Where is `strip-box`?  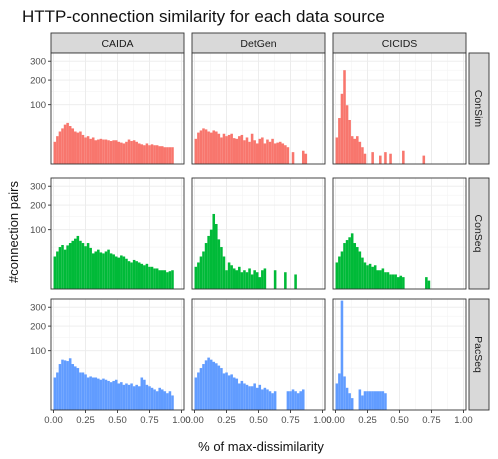
strip-box is located at coordinates (479, 354).